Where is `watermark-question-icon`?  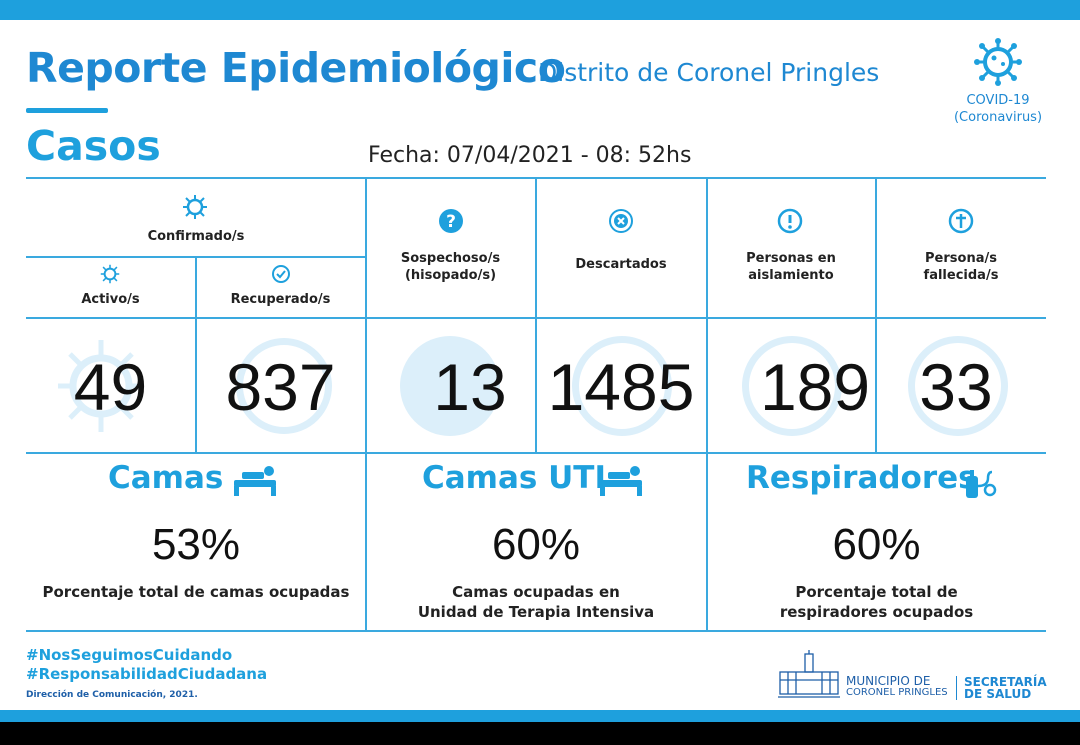
watermark-question-icon is located at coordinates (450, 386).